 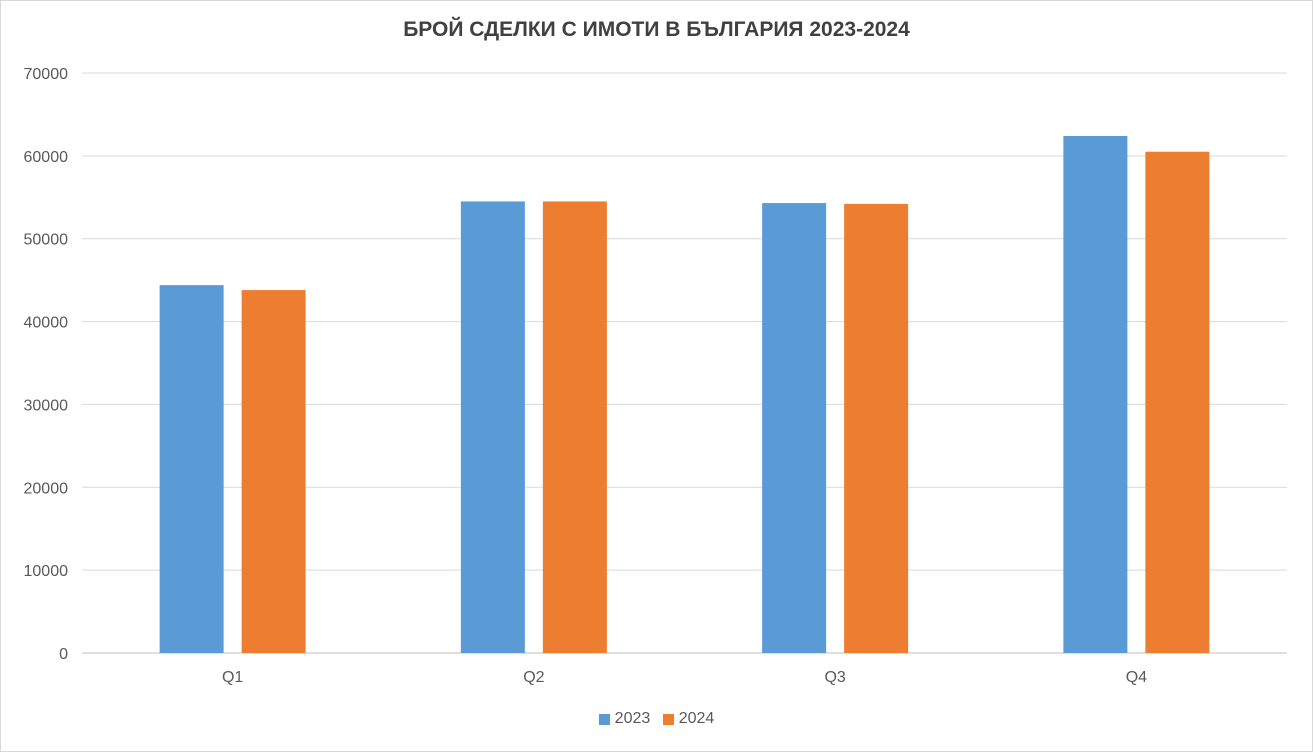 I want to click on legend-swatch-2024, so click(x=668, y=719).